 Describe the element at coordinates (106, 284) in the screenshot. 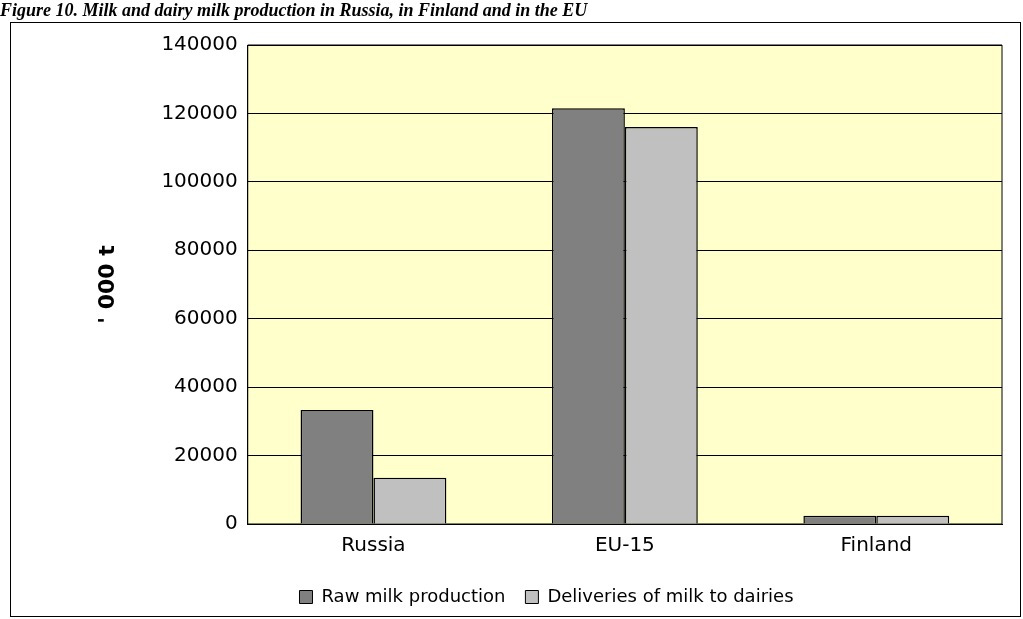

I see `y-axis-title: ' 000 t` at that location.